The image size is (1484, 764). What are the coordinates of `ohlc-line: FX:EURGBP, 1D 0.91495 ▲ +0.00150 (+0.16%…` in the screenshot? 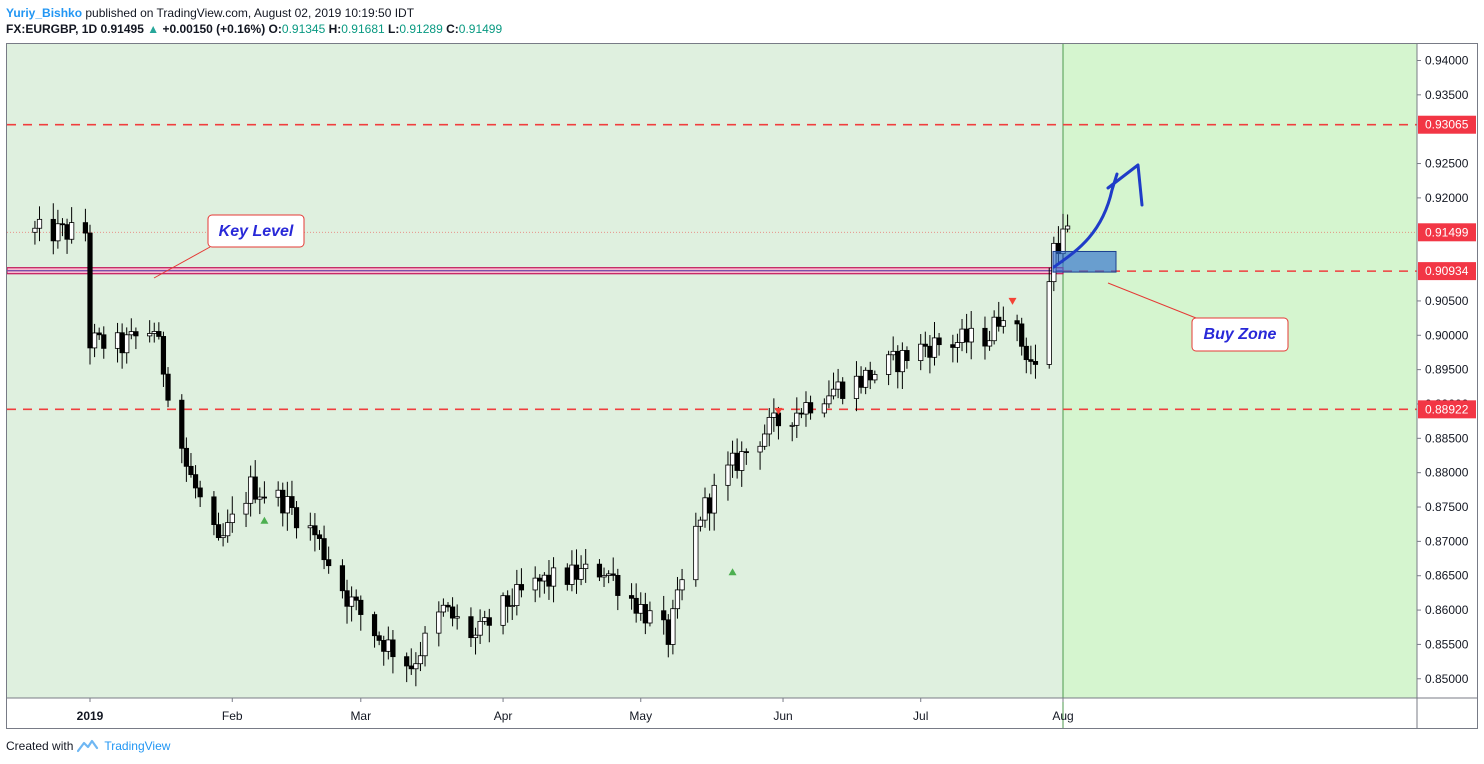 It's located at (254, 29).